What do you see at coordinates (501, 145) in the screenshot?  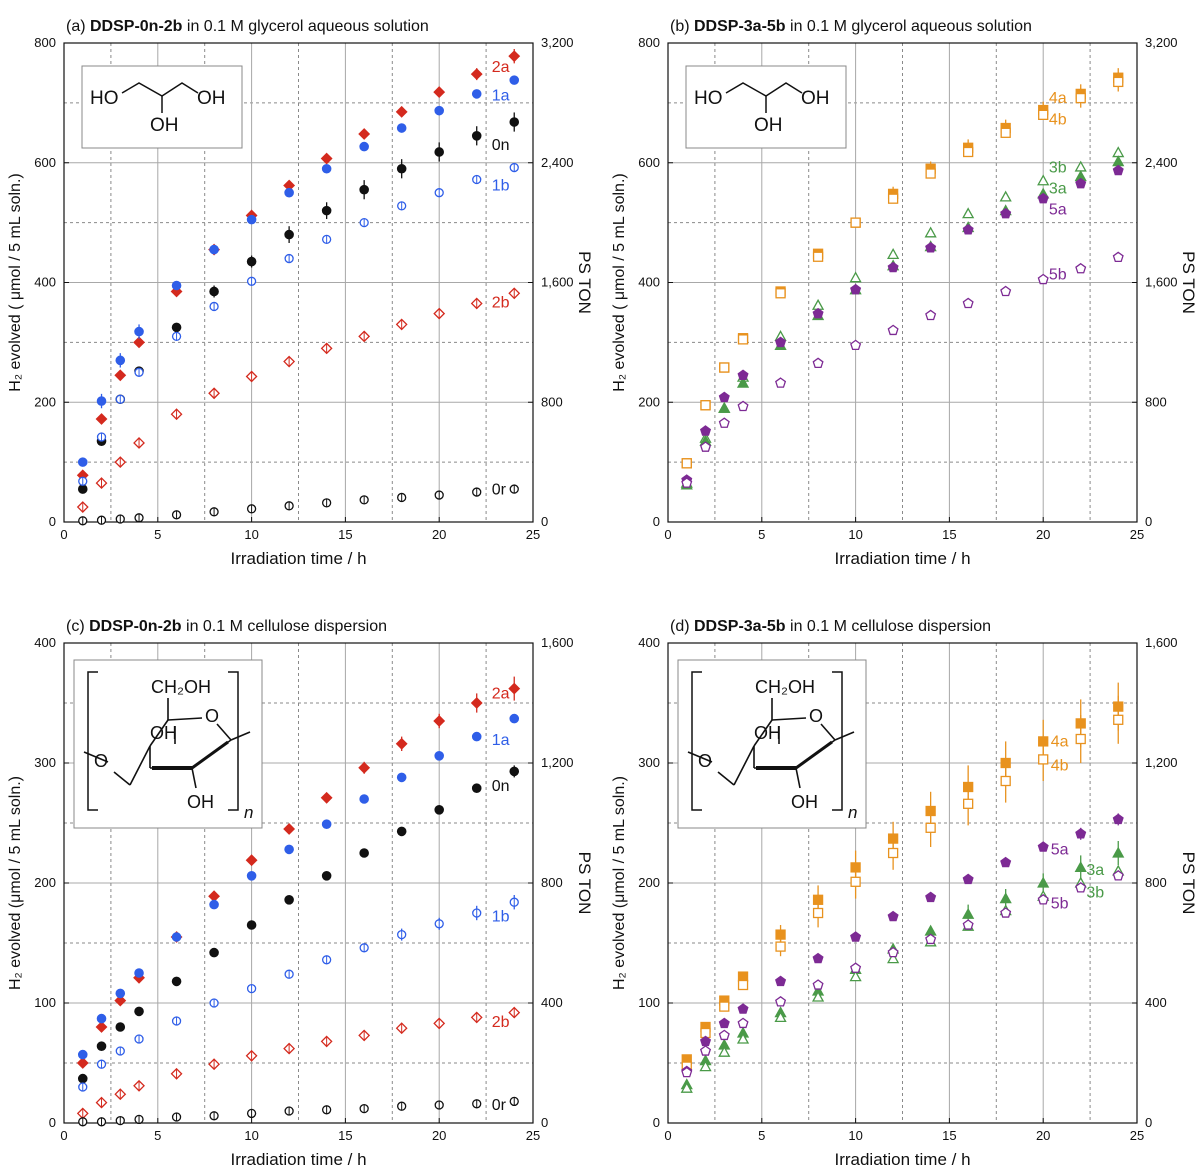 I see `series-label-0n: 0n` at bounding box center [501, 145].